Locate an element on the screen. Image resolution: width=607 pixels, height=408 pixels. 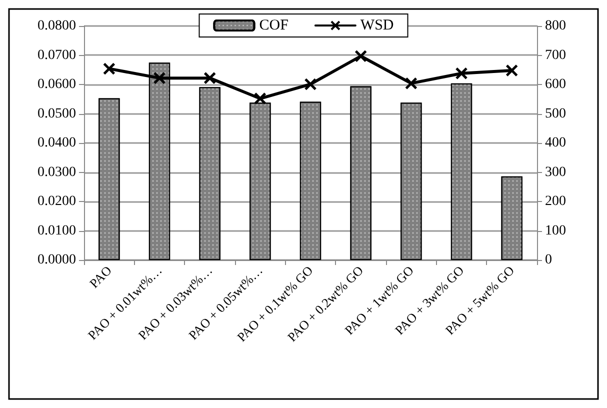
y-tick-label: 0.0300 is located at coordinates (57, 172).